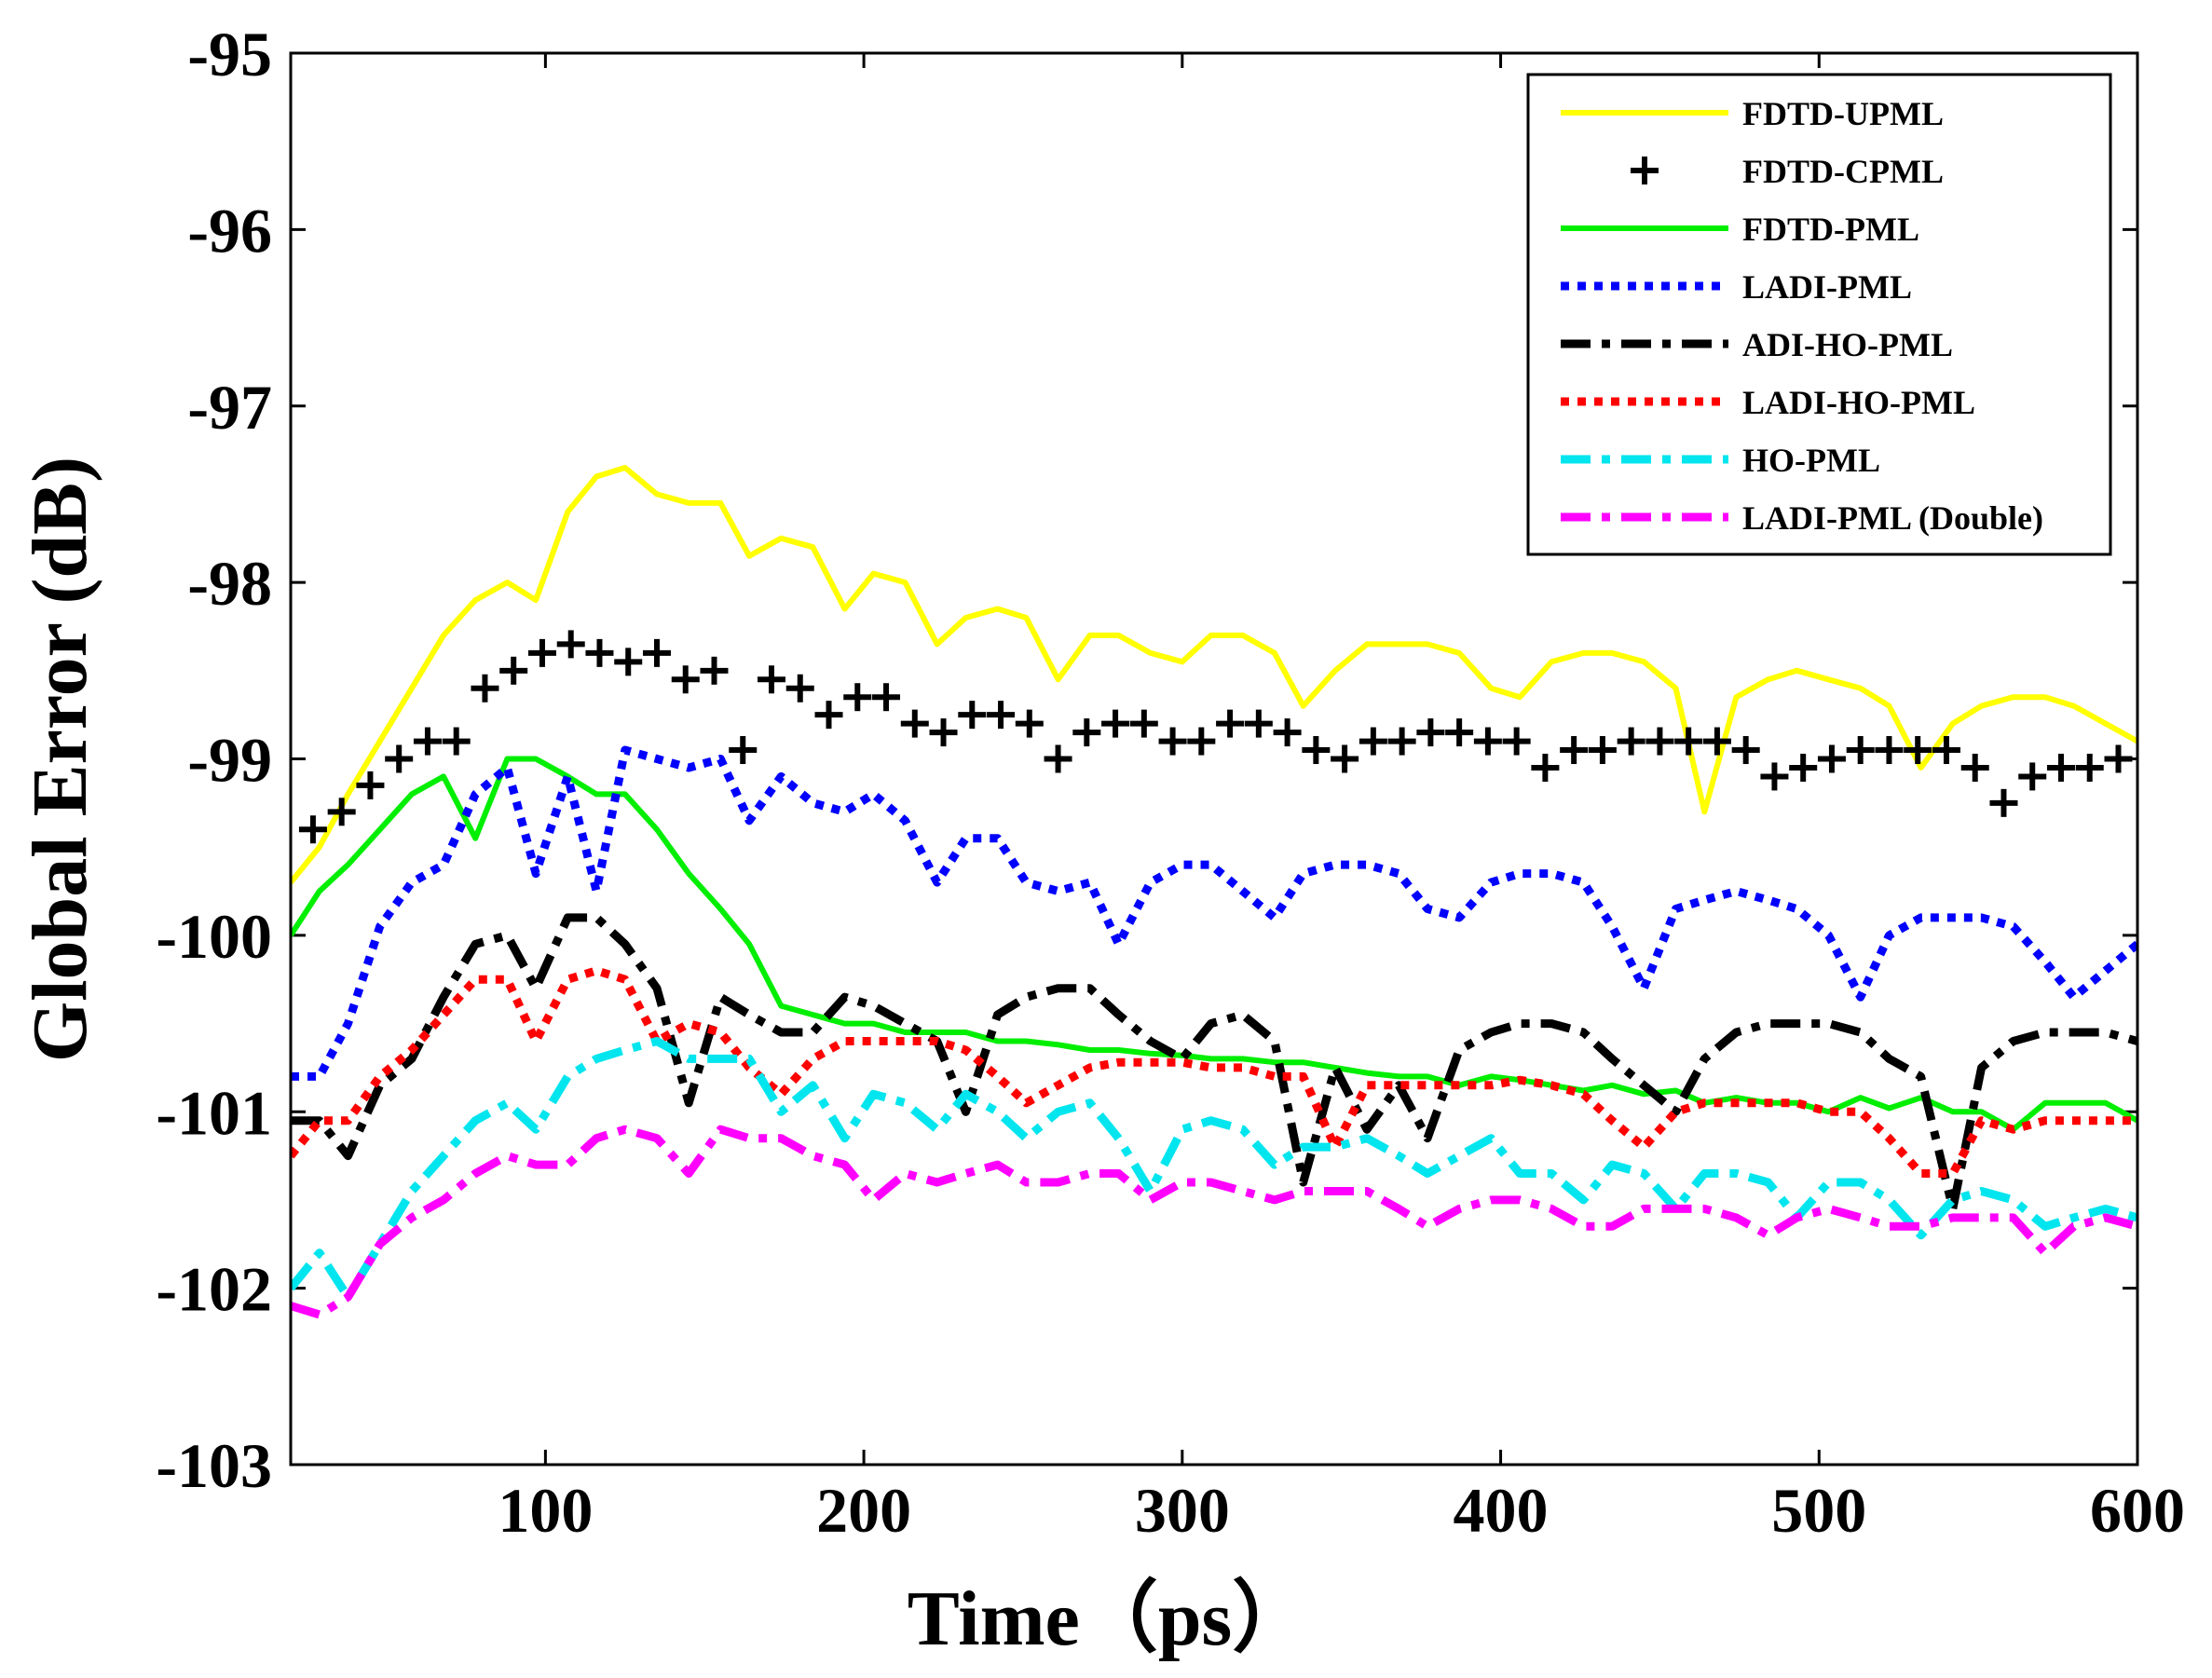  Describe the element at coordinates (229, 583) in the screenshot. I see `y-tick-label: -98` at that location.